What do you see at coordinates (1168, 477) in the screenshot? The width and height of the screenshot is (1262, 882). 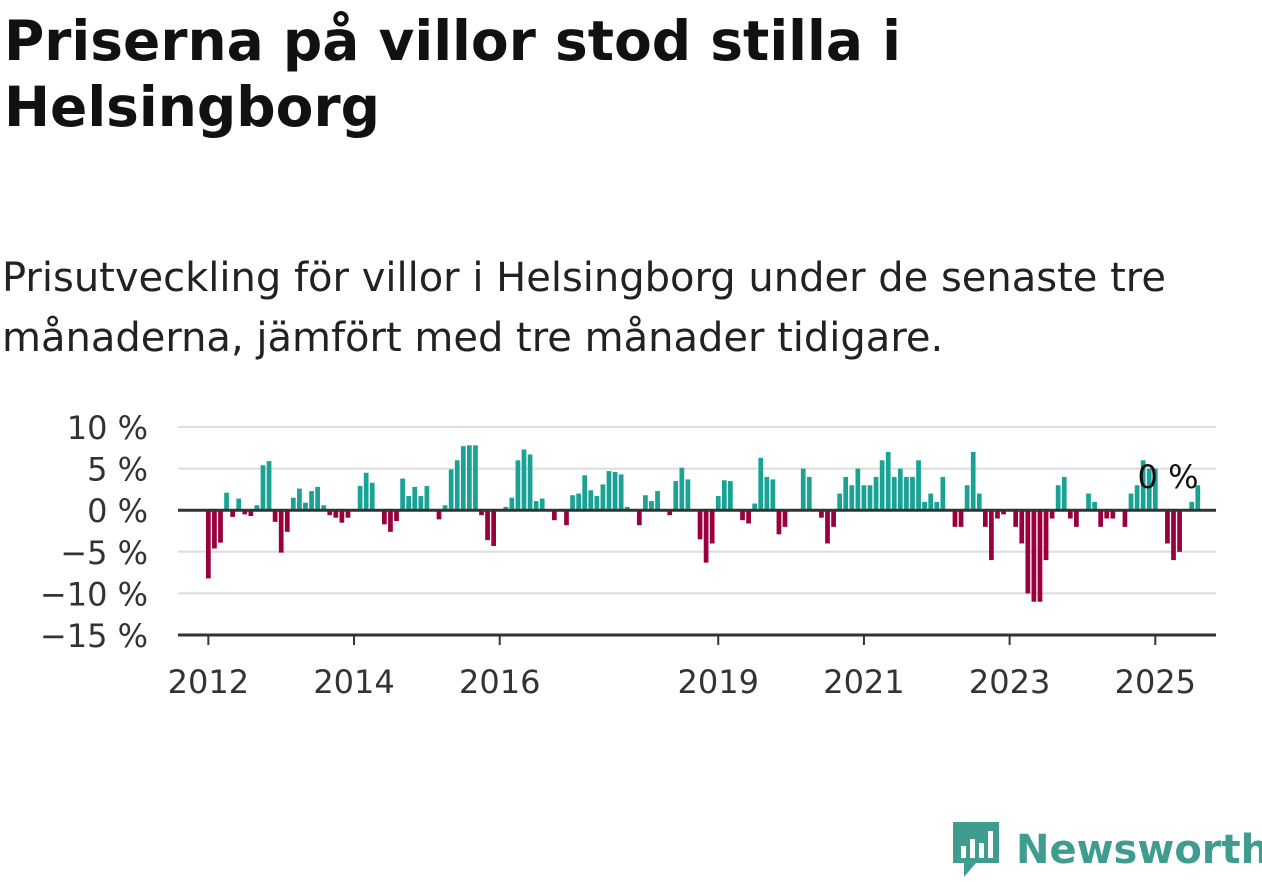 I see `last-value-label: 0 %` at bounding box center [1168, 477].